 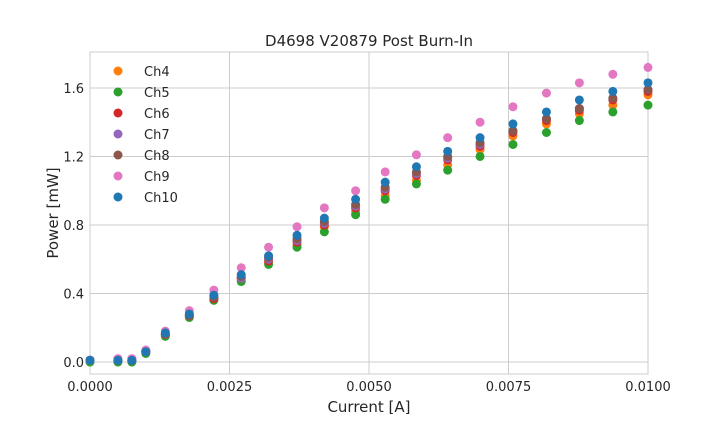 What do you see at coordinates (157, 135) in the screenshot?
I see `legend-label-ch7: Ch7` at bounding box center [157, 135].